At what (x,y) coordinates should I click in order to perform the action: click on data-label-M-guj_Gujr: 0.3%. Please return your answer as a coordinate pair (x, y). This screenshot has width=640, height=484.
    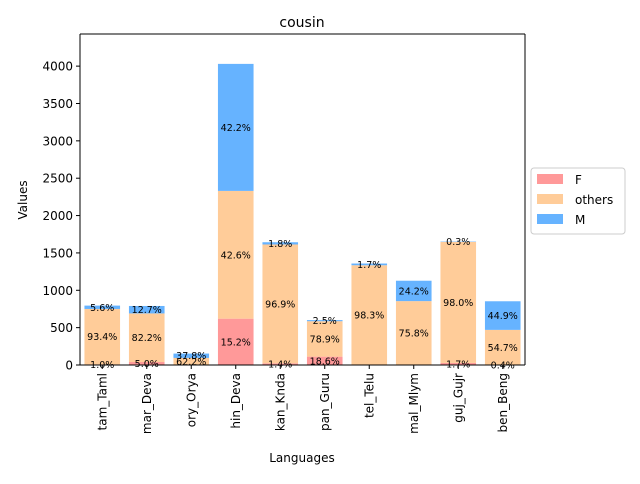
    Looking at the image, I should click on (458, 242).